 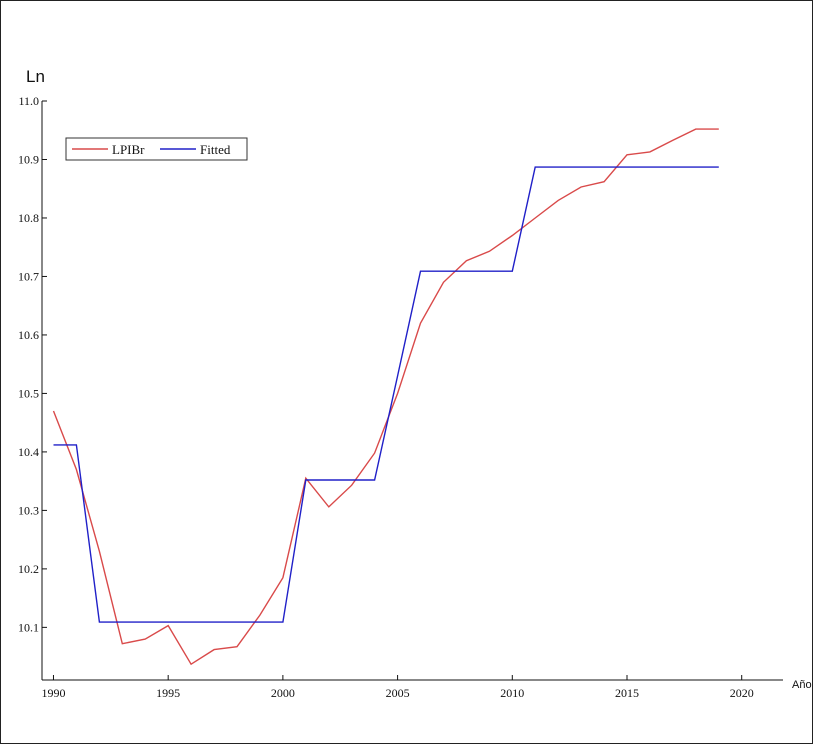 What do you see at coordinates (53, 693) in the screenshot?
I see `x-tick-label: 1990` at bounding box center [53, 693].